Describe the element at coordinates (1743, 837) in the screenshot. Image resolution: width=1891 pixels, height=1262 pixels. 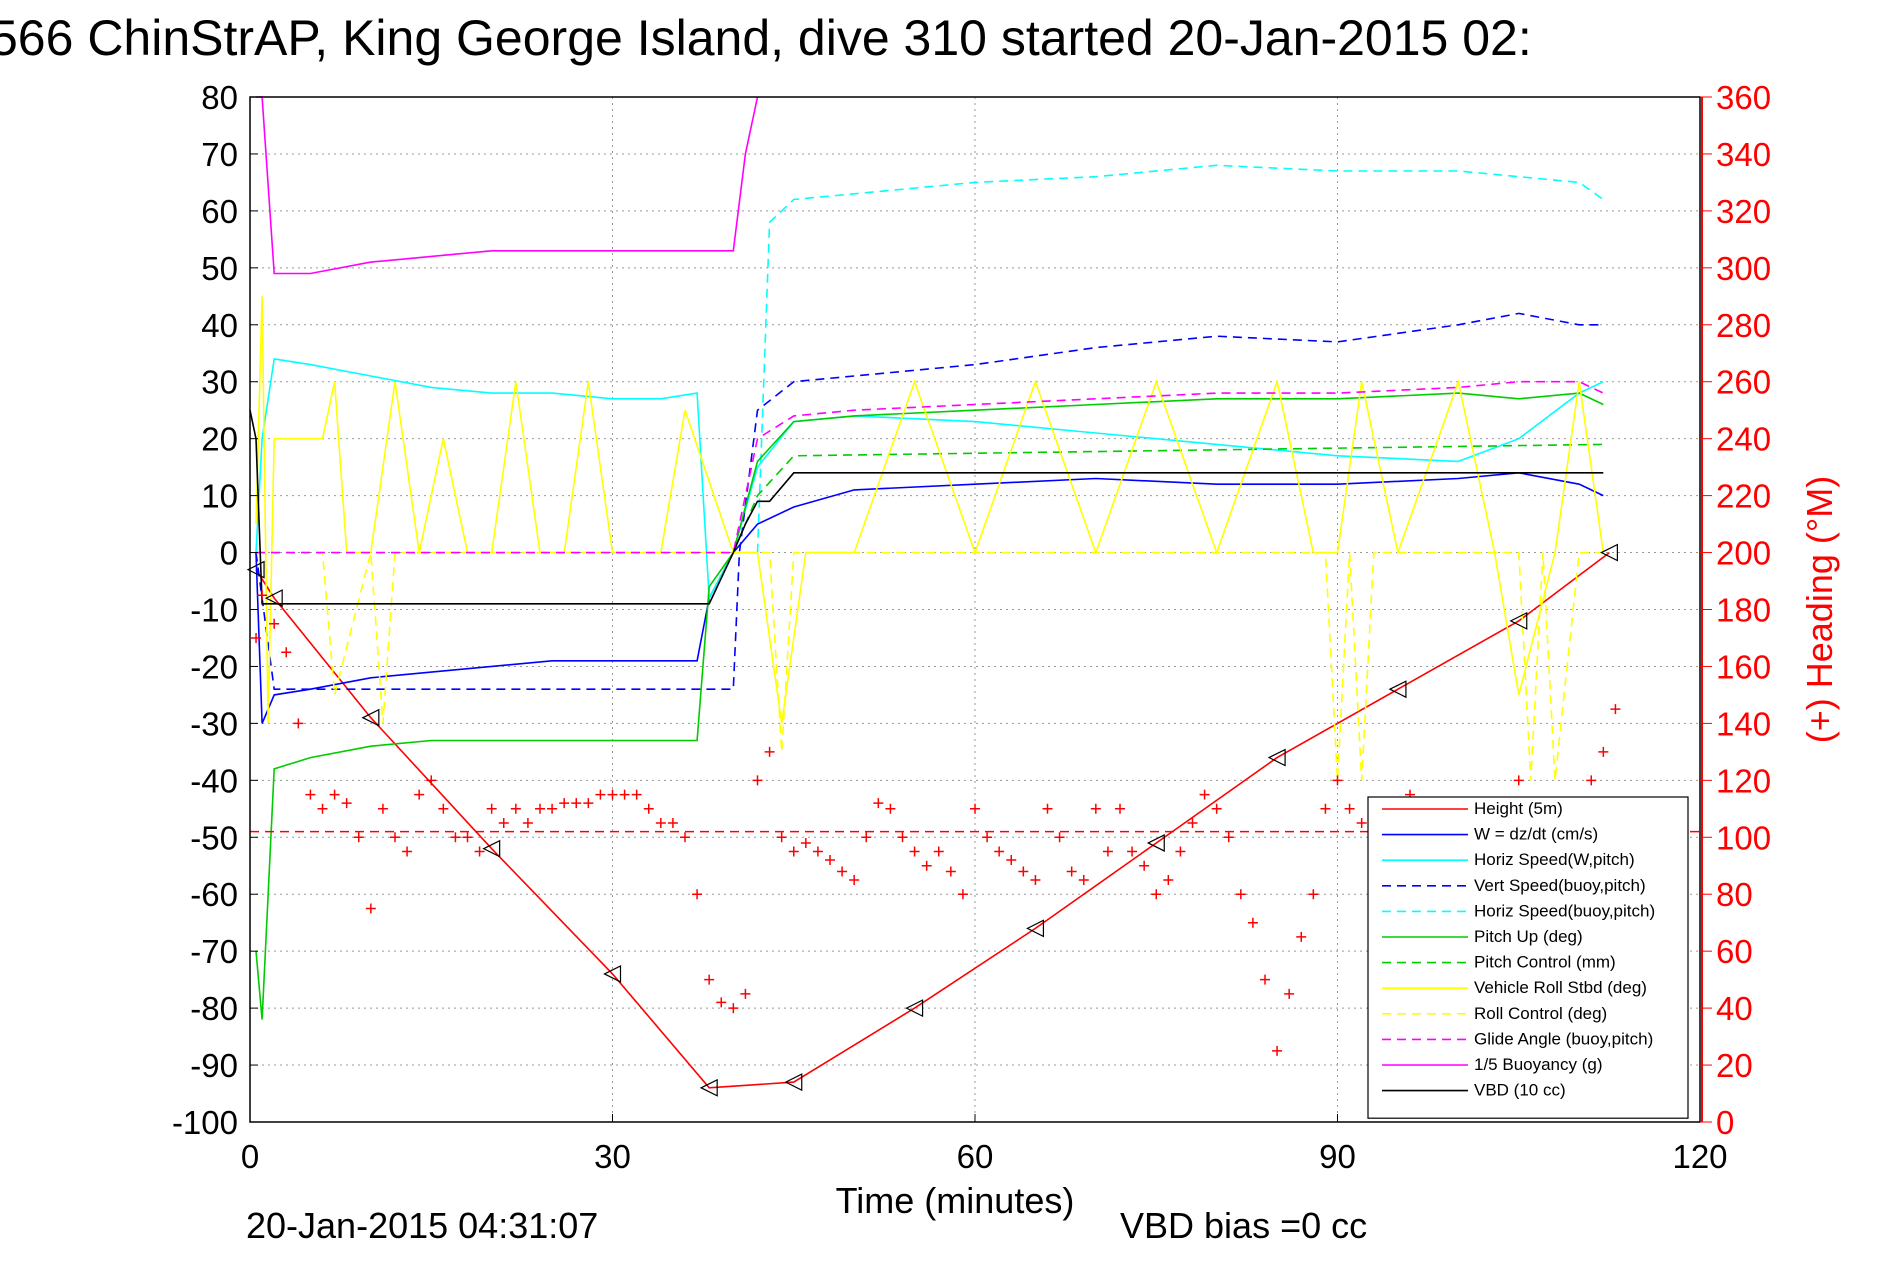
I see `y2-tick-label: 100` at that location.